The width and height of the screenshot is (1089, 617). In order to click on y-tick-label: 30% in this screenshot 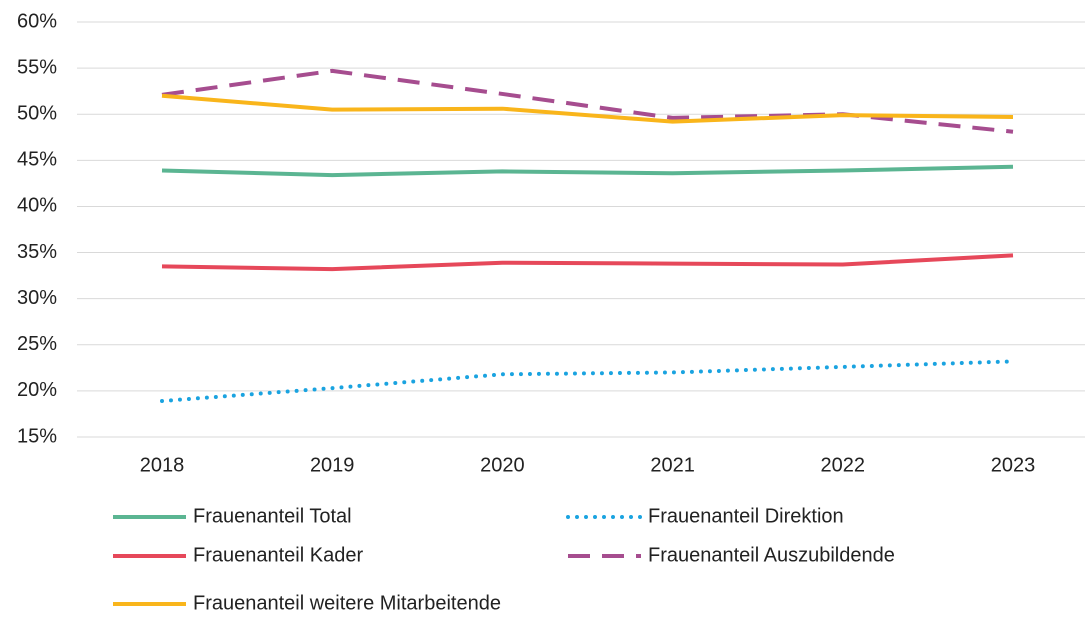, I will do `click(37, 298)`.